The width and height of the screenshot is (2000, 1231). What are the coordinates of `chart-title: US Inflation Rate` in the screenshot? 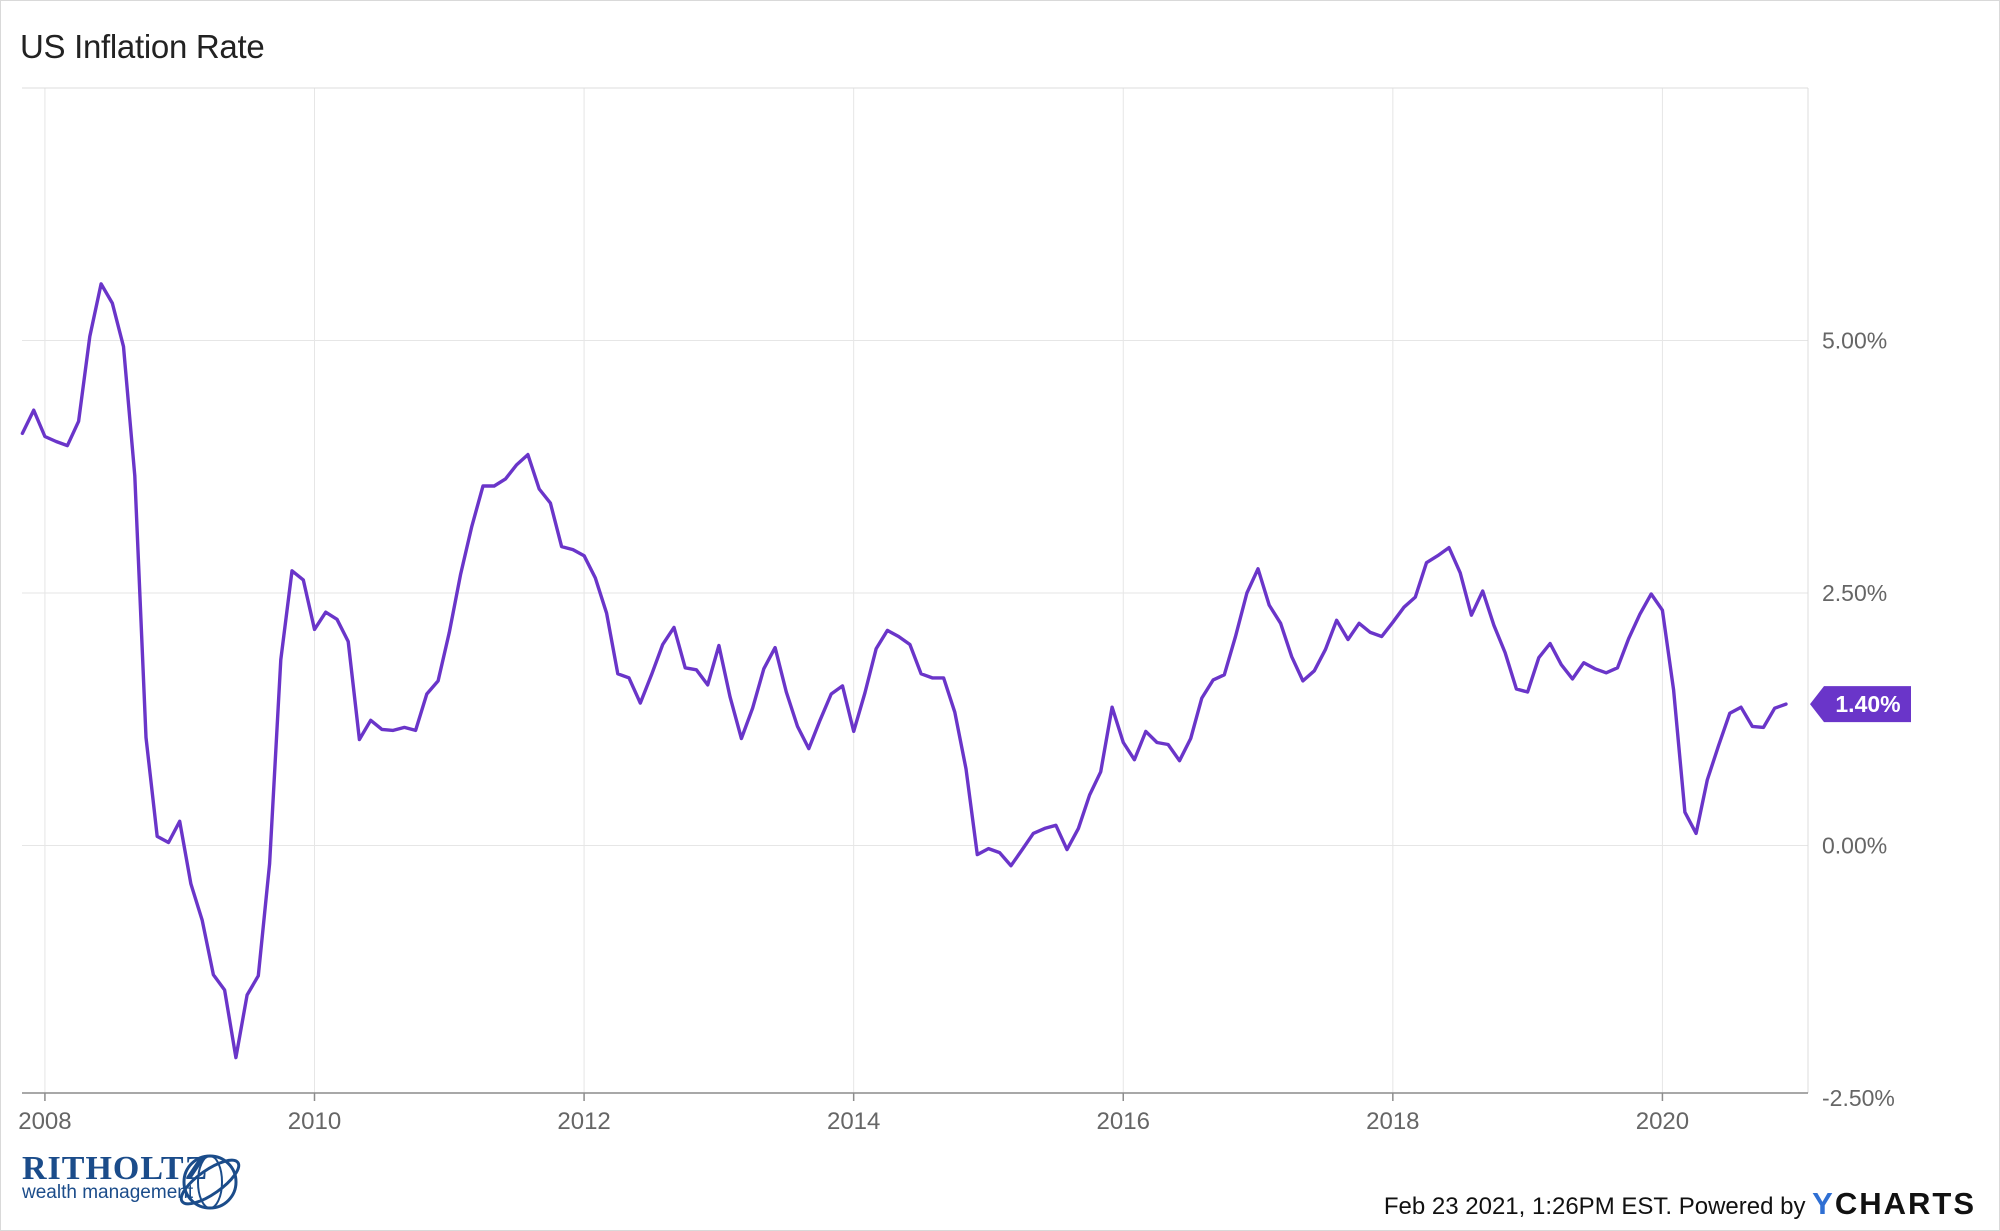 It's located at (142, 46).